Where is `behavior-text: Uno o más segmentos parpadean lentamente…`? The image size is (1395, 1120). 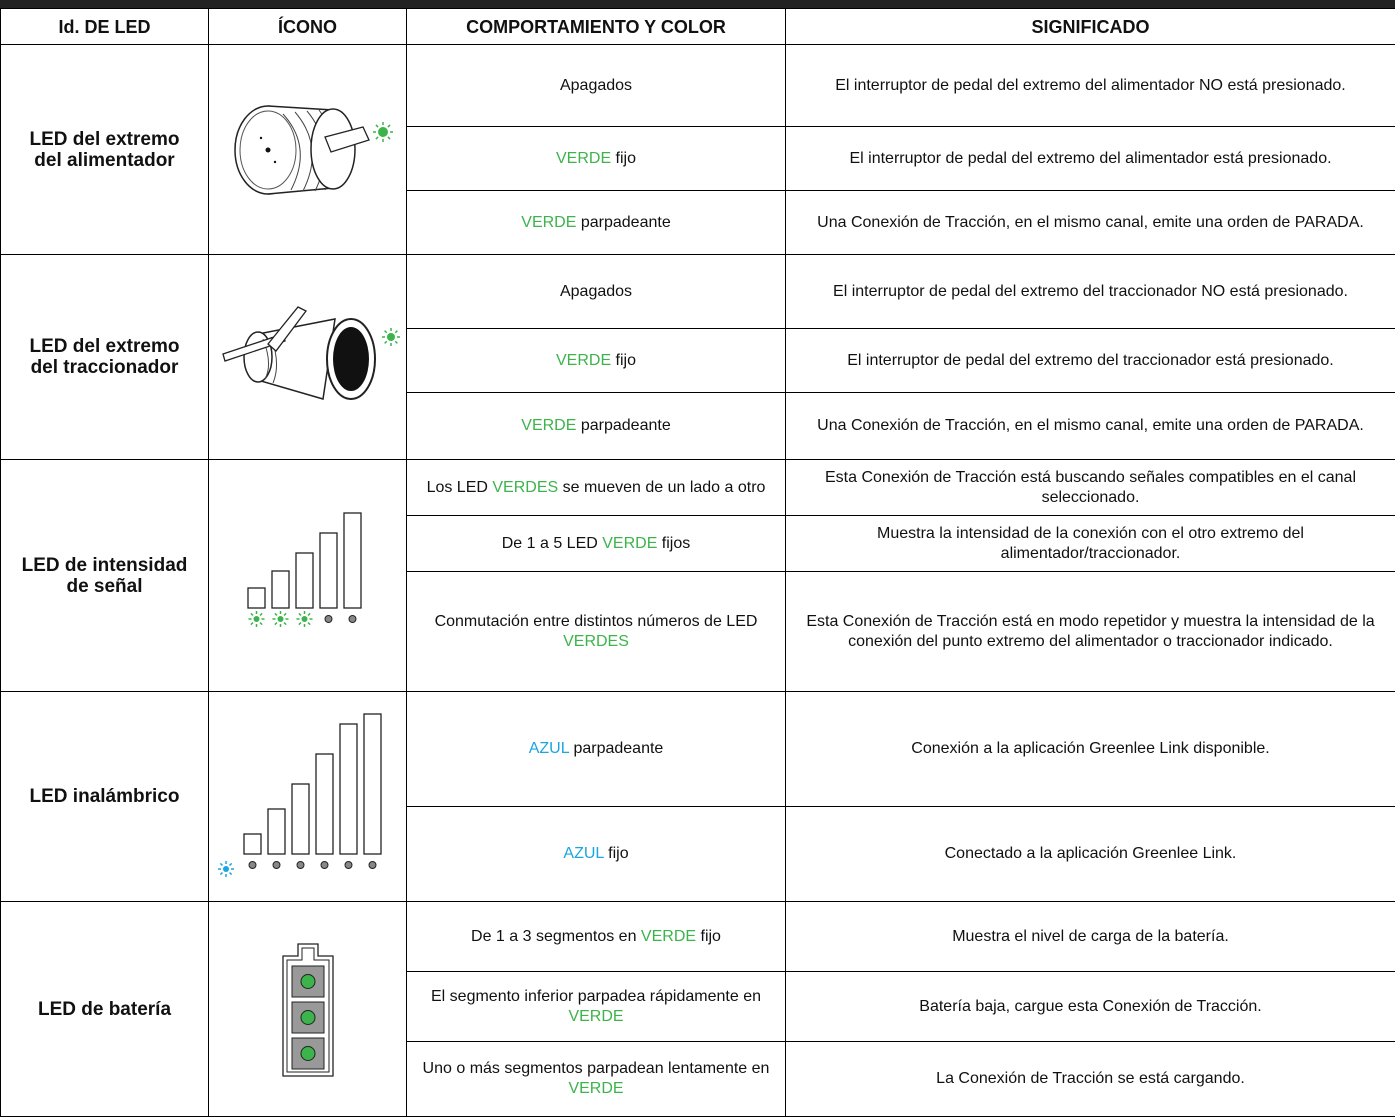
behavior-text: Uno o más segmentos parpadean lentamente… is located at coordinates (598, 1068).